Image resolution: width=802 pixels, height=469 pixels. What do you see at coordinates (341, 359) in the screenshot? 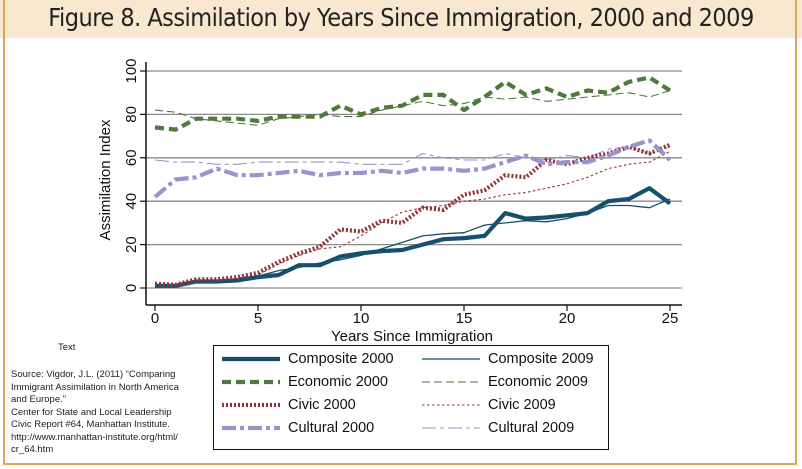
I see `legend-label: Composite 2000` at bounding box center [341, 359].